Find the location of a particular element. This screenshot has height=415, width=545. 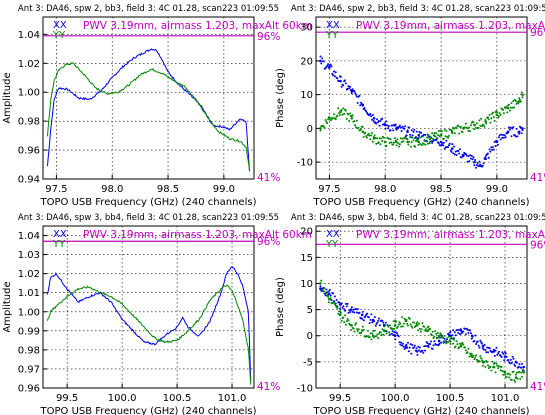

atm-bottom-percent: 41% is located at coordinates (268, 387).